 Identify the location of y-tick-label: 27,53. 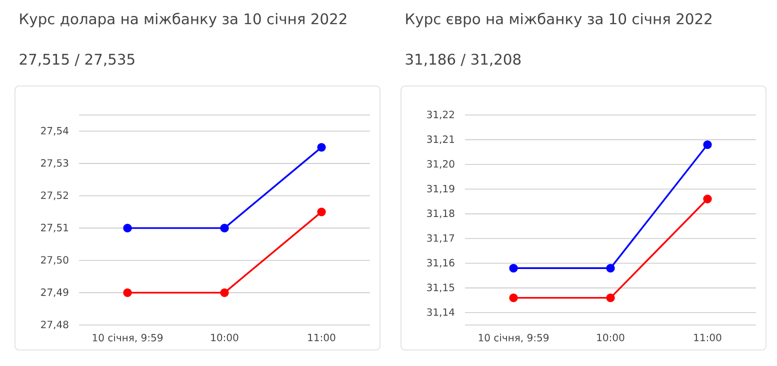
(54, 163).